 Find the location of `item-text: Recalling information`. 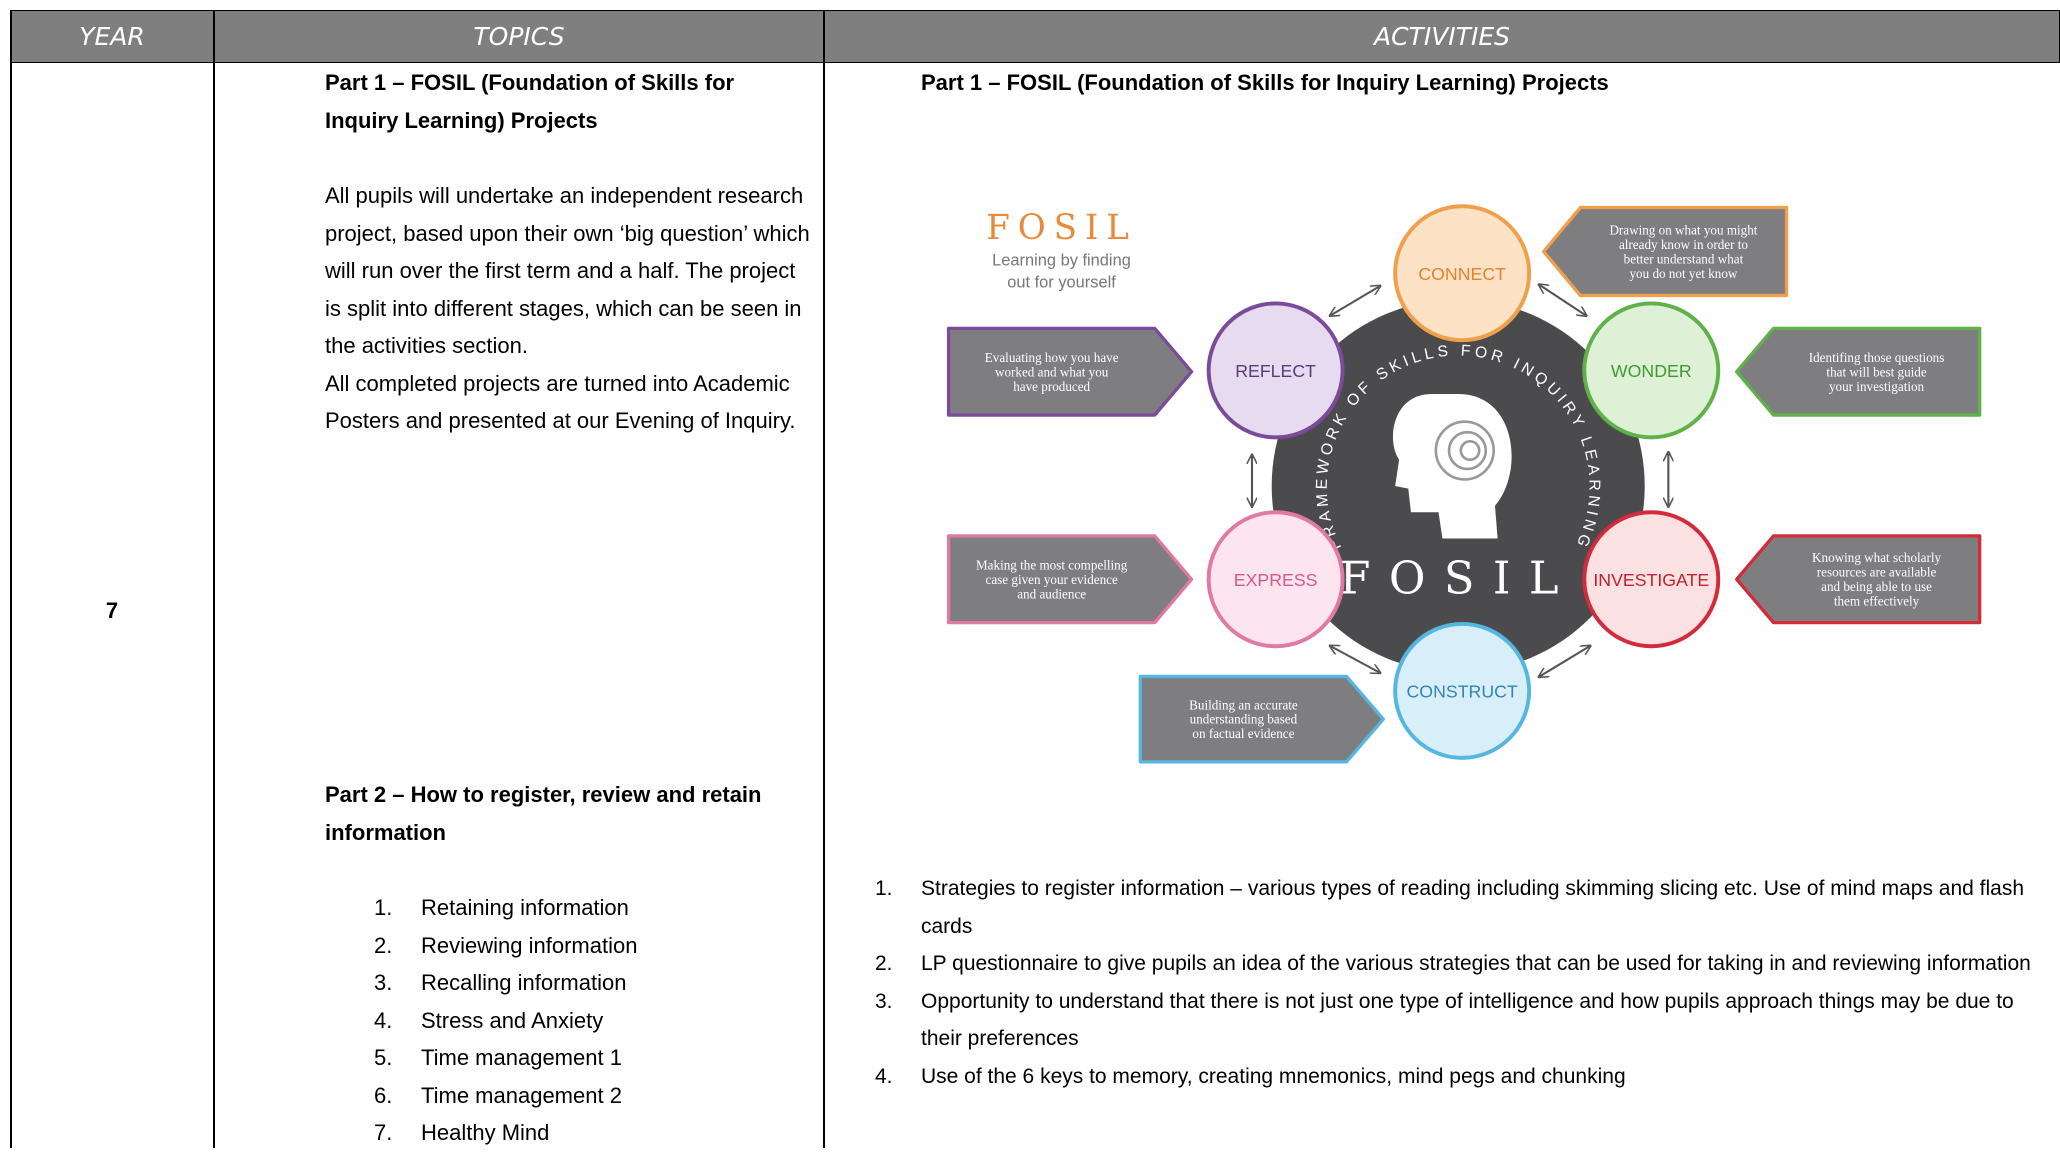

item-text: Recalling information is located at coordinates (524, 982).